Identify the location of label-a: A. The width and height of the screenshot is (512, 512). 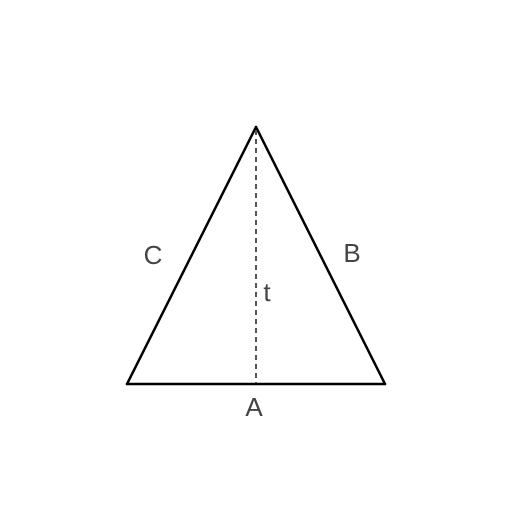
(254, 407).